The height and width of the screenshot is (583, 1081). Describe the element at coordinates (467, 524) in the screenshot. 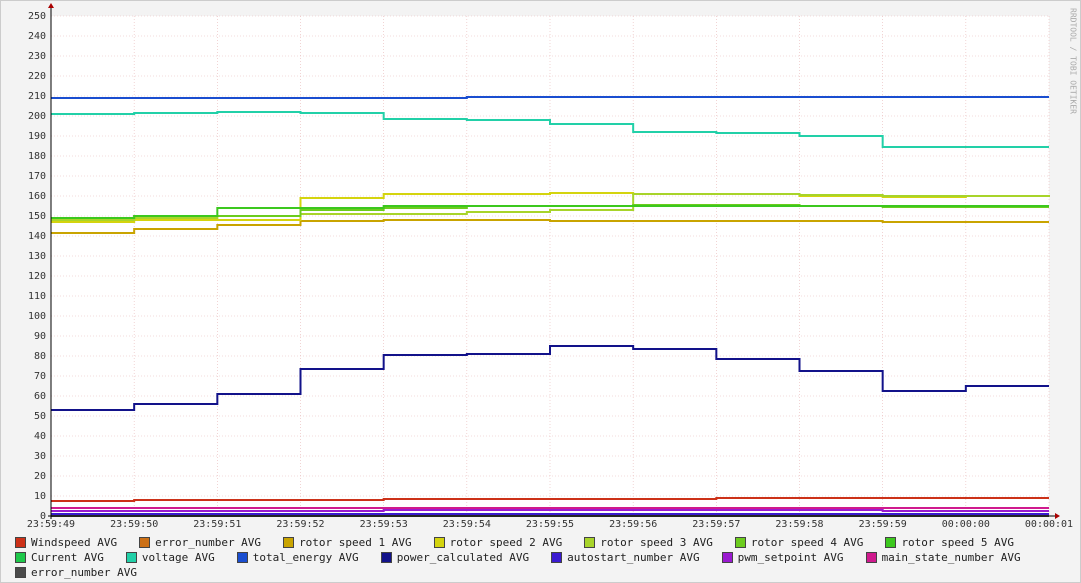

I see `x-tick-label: 23:59:54` at that location.